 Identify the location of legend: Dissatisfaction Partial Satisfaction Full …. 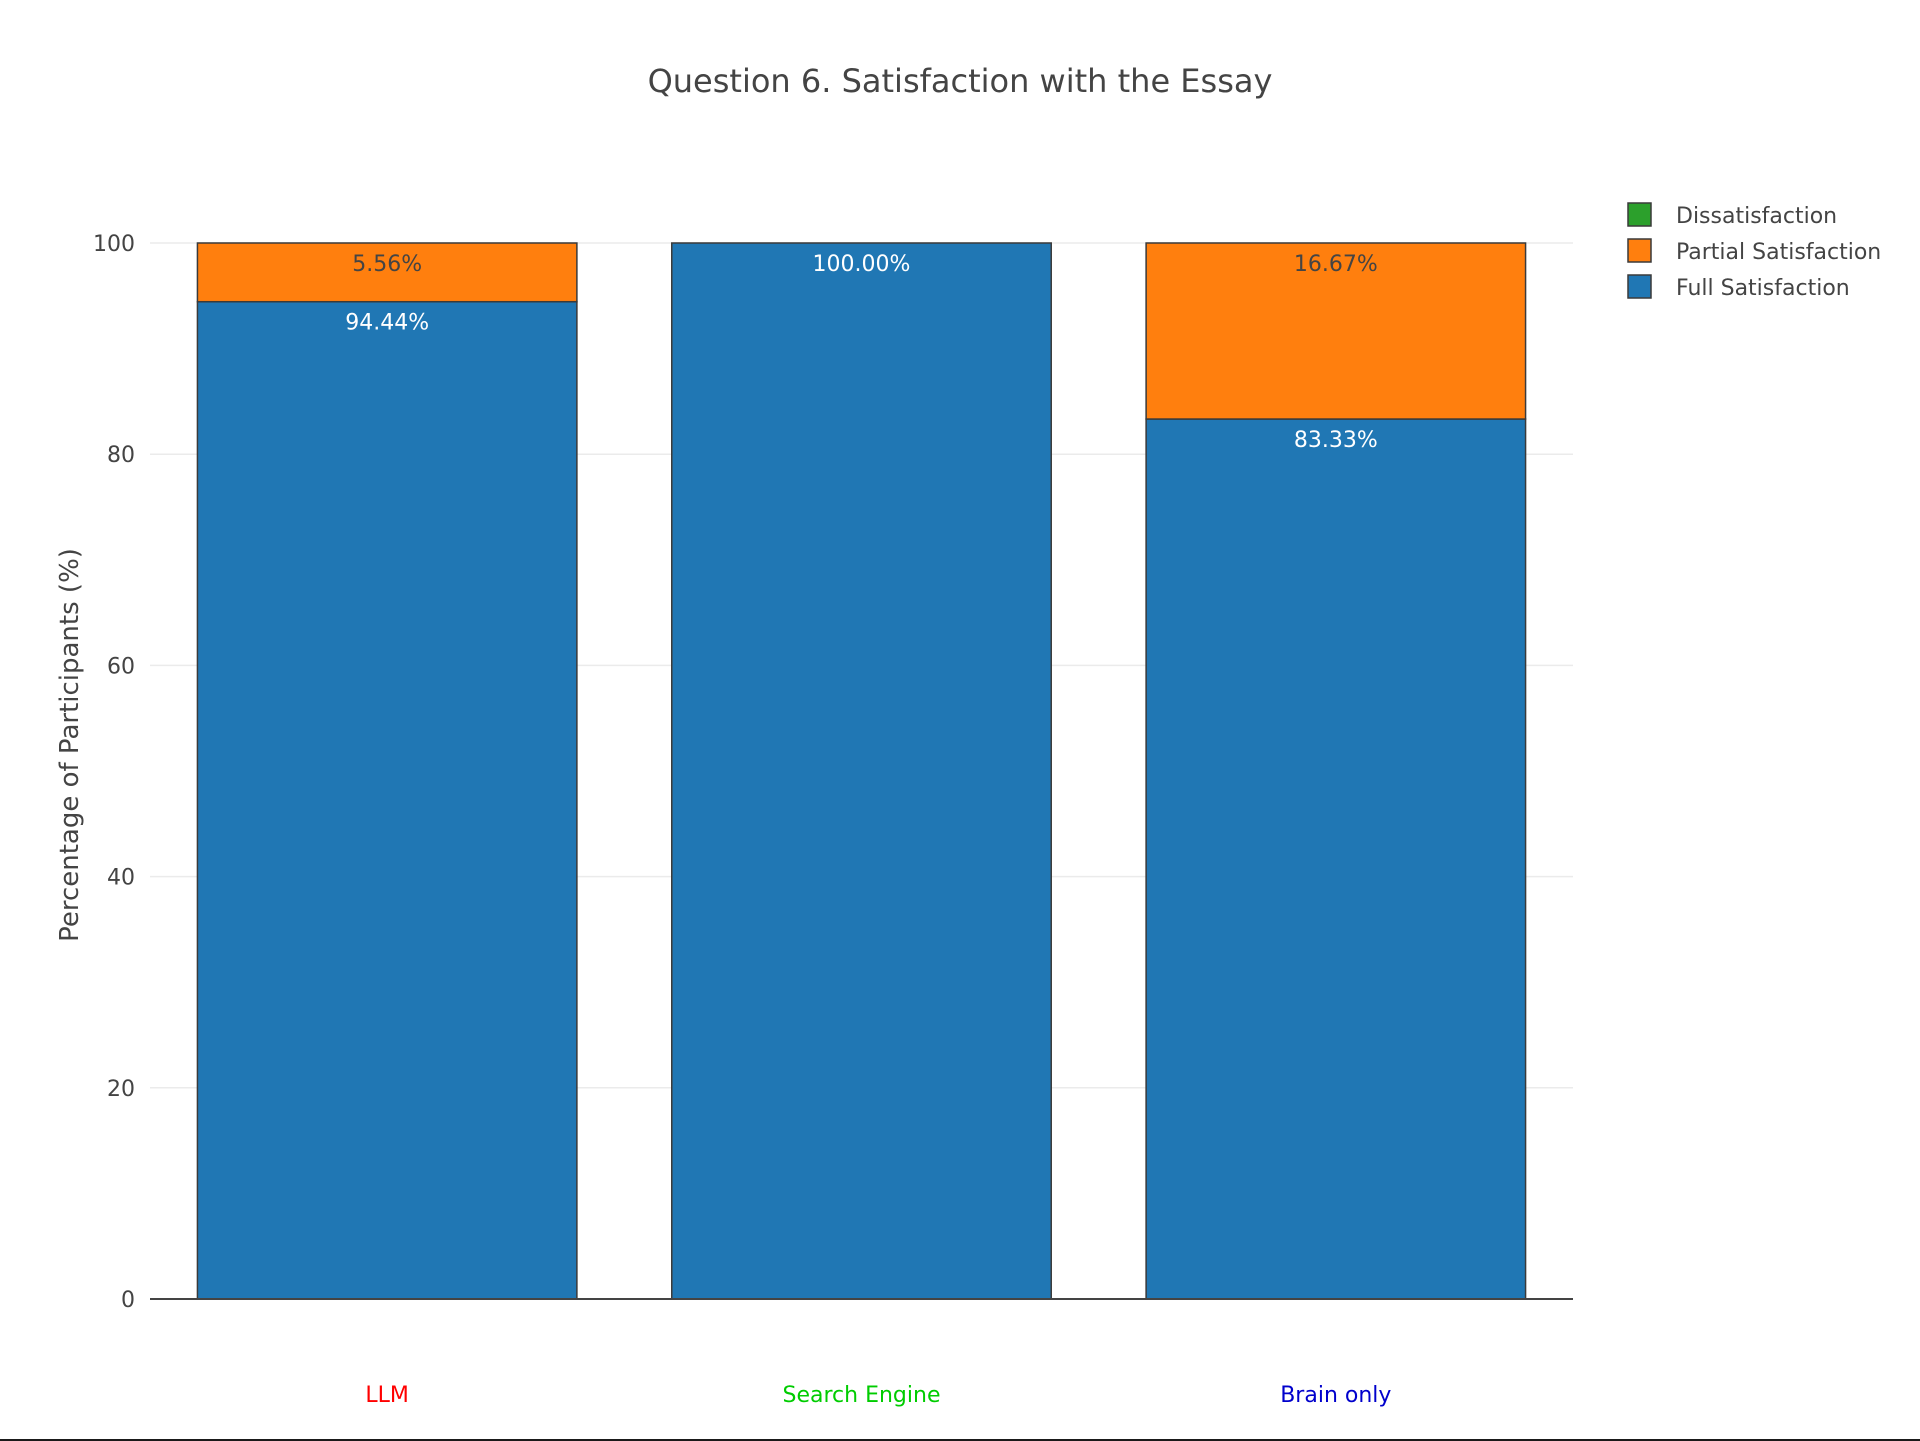
(1754, 251).